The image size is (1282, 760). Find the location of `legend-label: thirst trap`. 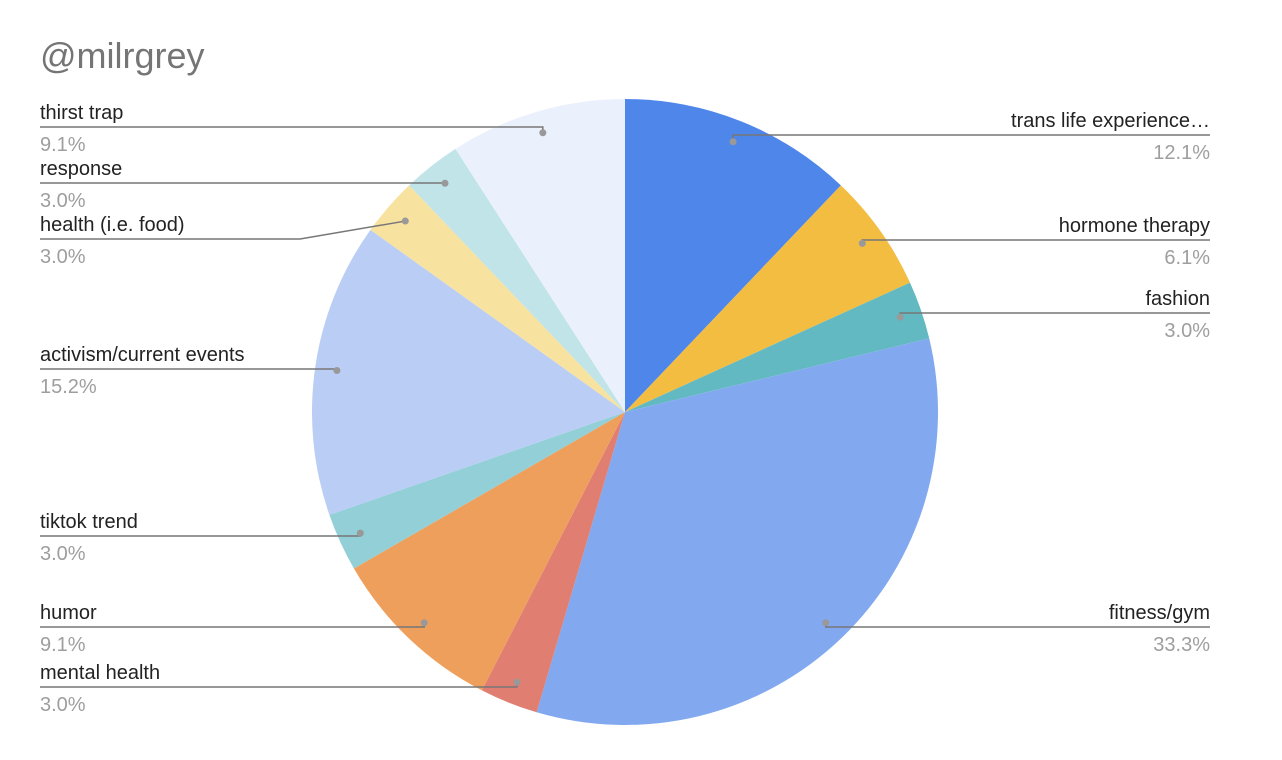

legend-label: thirst trap is located at coordinates (81, 113).